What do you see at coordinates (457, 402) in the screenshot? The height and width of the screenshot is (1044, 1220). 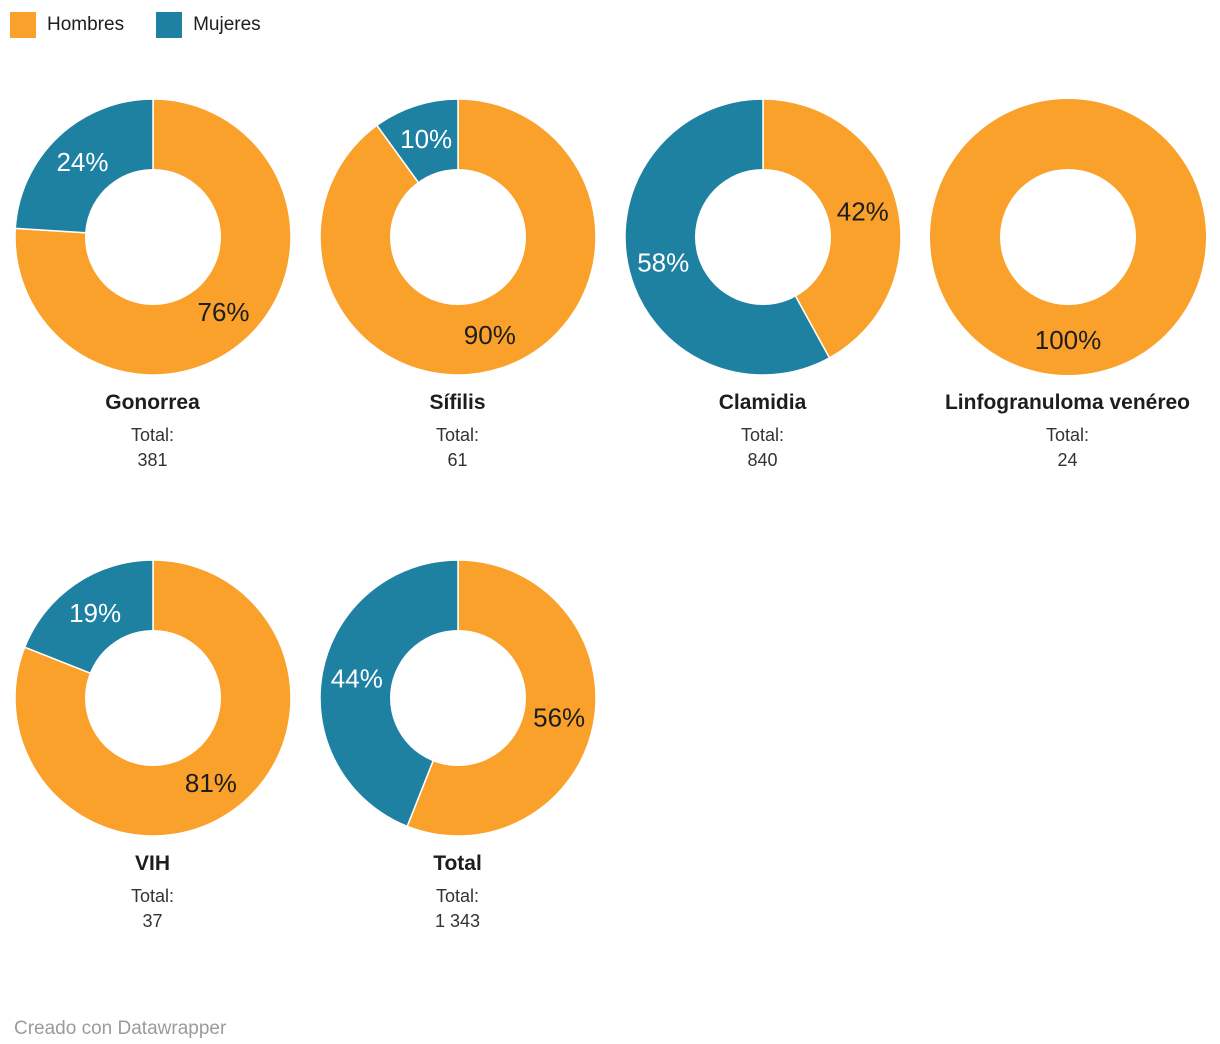 I see `chart-title: Sífilis` at bounding box center [457, 402].